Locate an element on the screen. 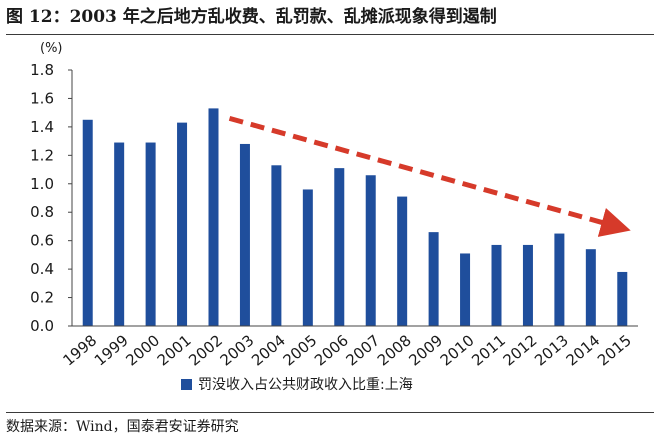  x-tick-label: 1999 is located at coordinates (111, 350).